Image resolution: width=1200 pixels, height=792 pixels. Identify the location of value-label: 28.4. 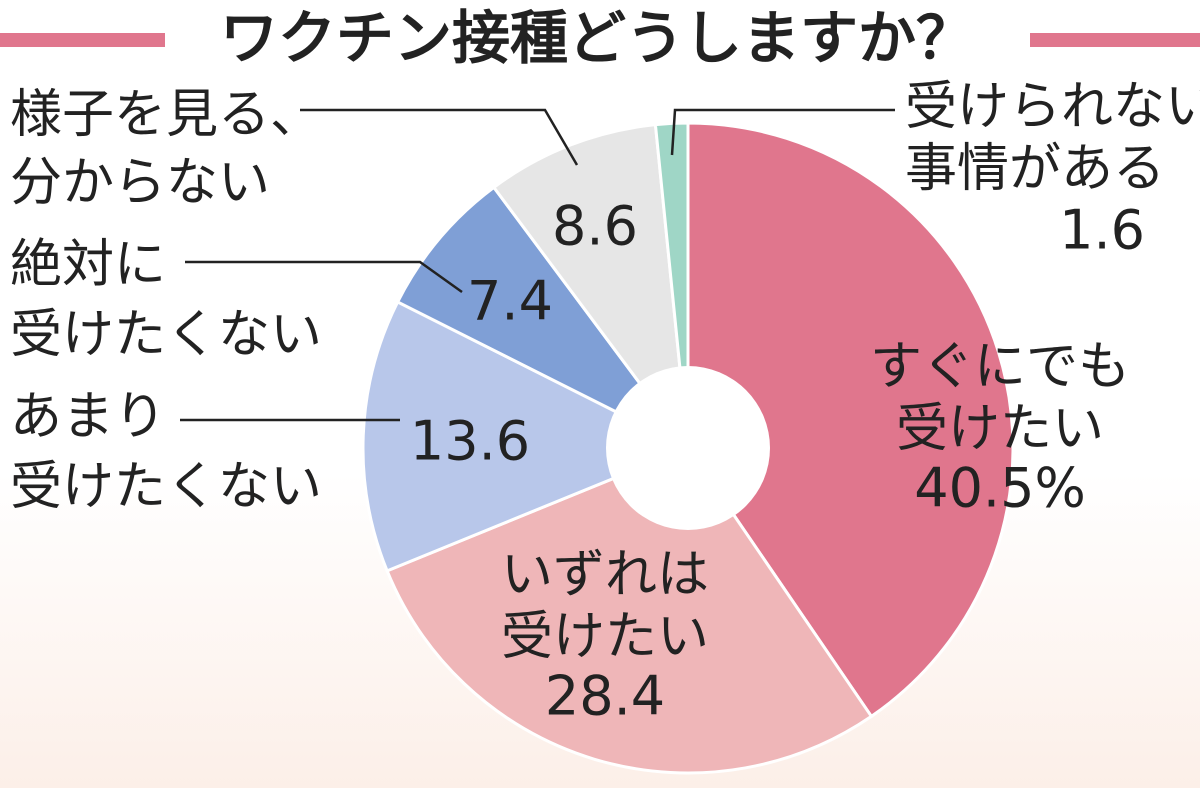
(605, 696).